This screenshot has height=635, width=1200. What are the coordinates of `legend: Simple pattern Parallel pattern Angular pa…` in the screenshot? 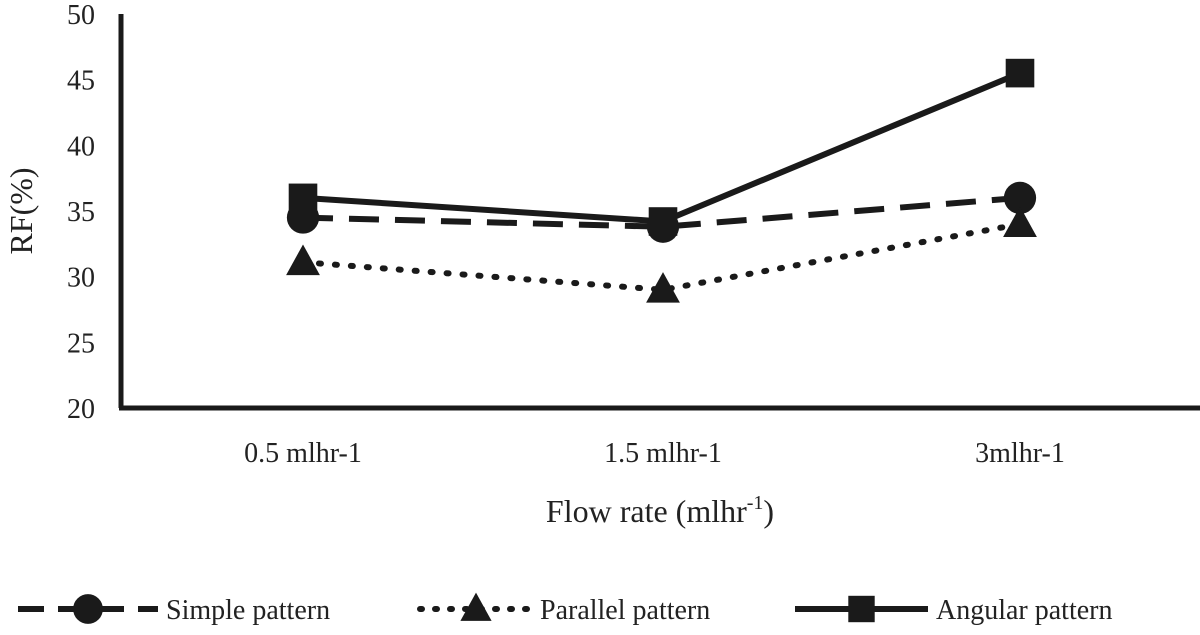 It's located at (565, 609).